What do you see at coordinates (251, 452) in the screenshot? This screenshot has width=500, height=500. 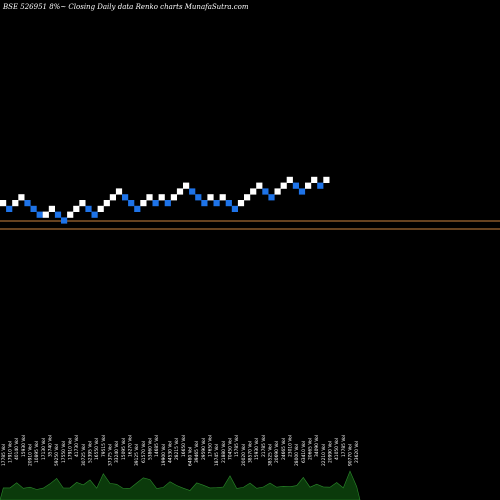 I see `volume-label: 38570 Vol` at bounding box center [251, 452].